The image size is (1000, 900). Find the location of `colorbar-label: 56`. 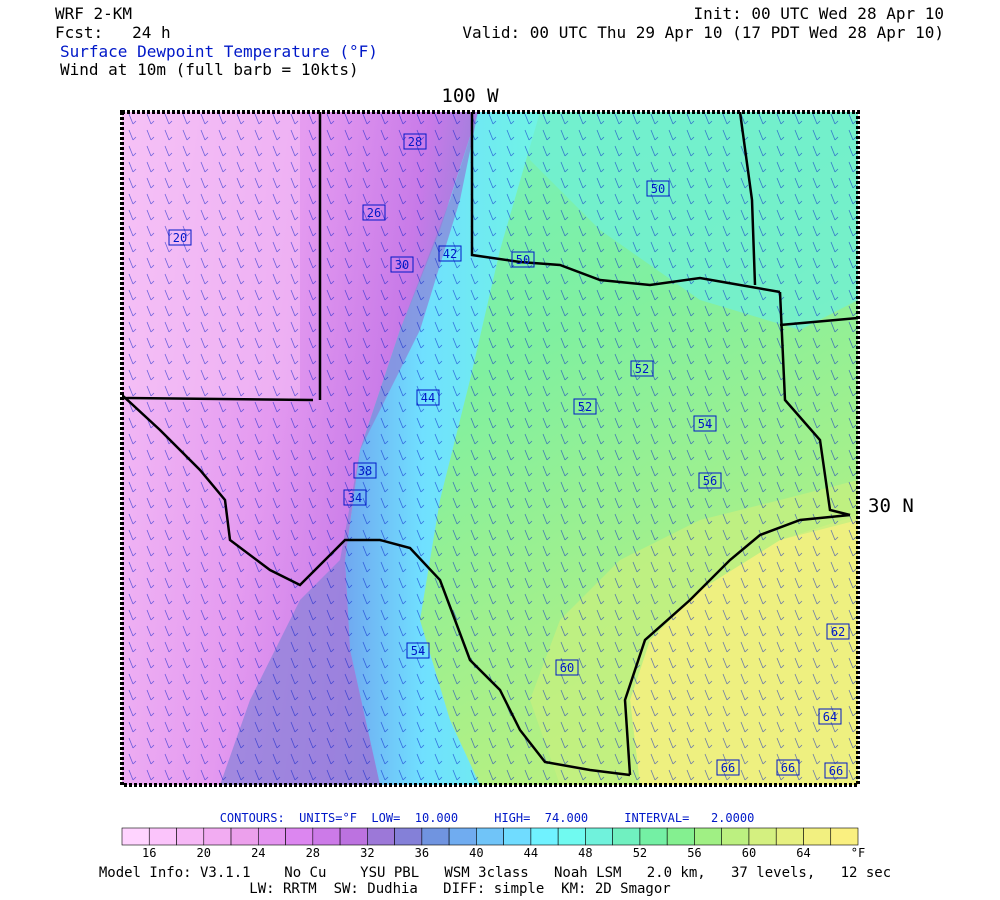

colorbar-label: 56 is located at coordinates (694, 853).